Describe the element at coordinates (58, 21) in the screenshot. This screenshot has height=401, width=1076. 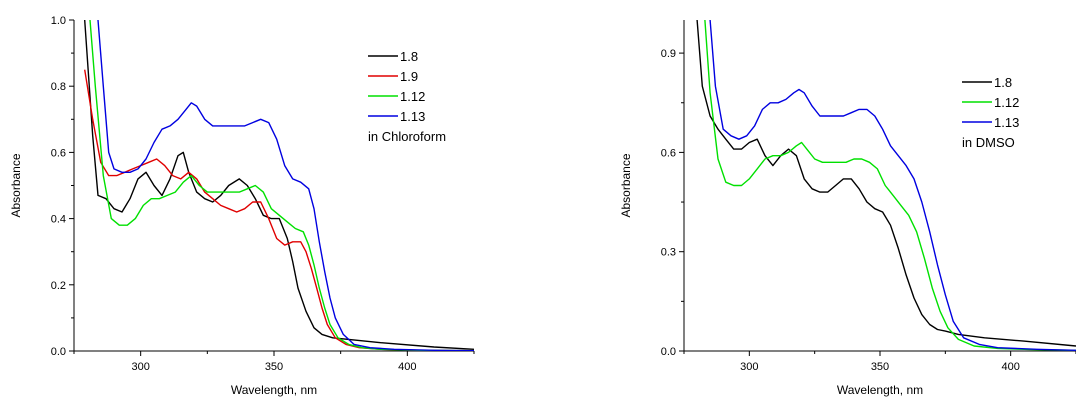
I see `y-tick-label: 1.0` at that location.